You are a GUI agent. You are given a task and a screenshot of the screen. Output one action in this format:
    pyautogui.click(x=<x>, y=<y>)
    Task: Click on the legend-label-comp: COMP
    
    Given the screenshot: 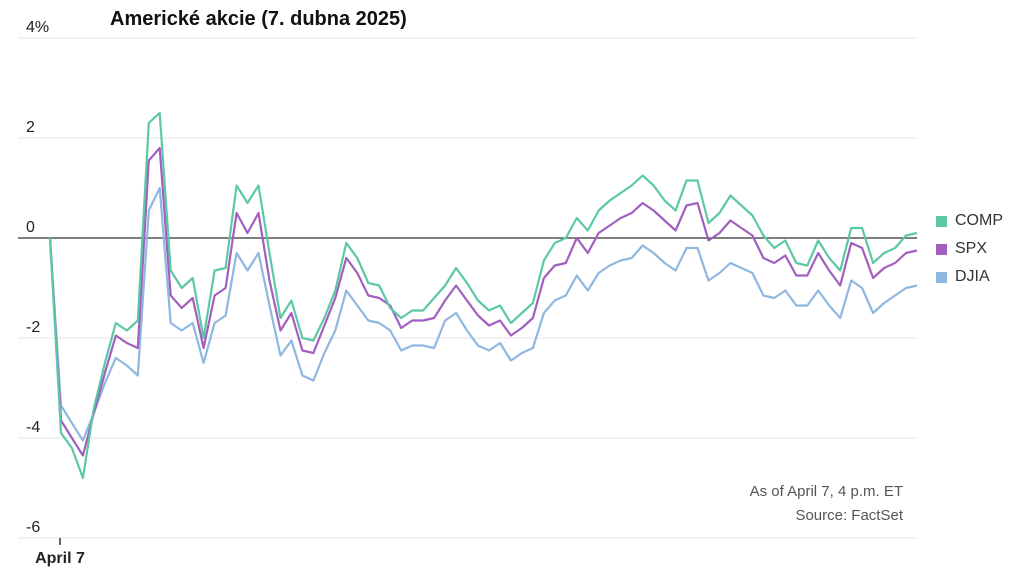 What is the action you would take?
    pyautogui.click(x=979, y=220)
    